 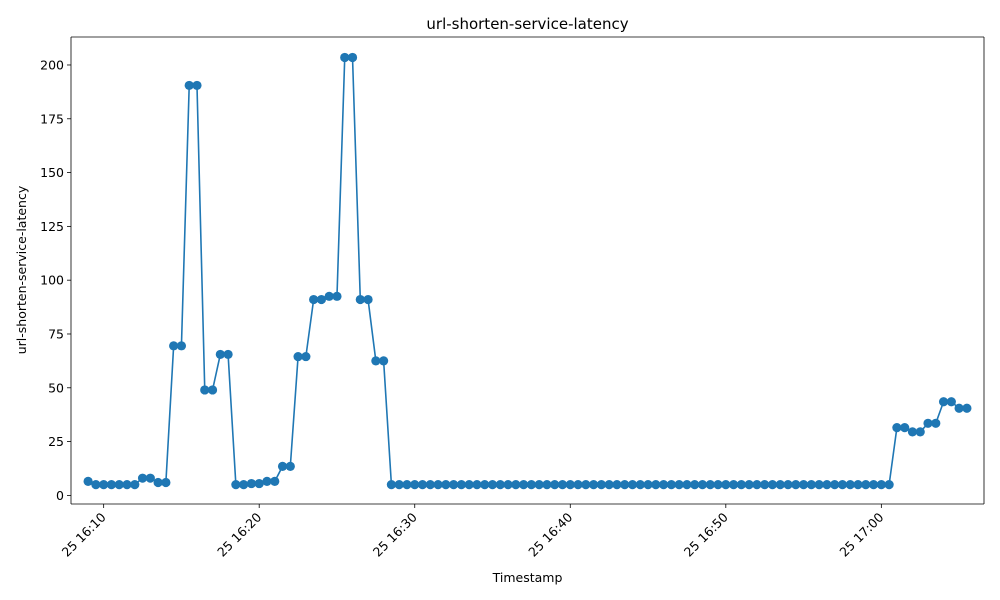 I want to click on y-tick-label: 75, so click(x=56, y=333).